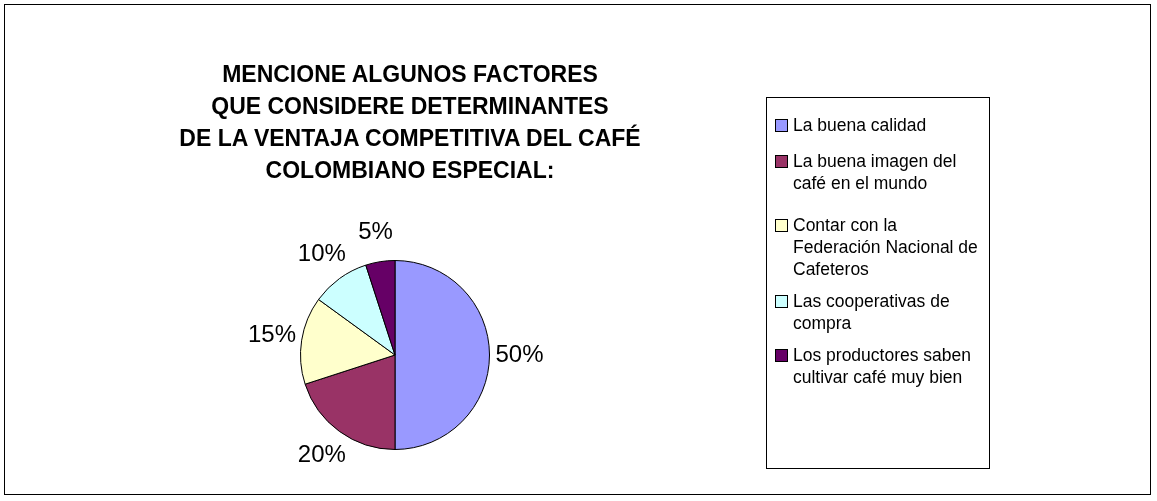  Describe the element at coordinates (321, 252) in the screenshot. I see `data-label: 10%` at that location.